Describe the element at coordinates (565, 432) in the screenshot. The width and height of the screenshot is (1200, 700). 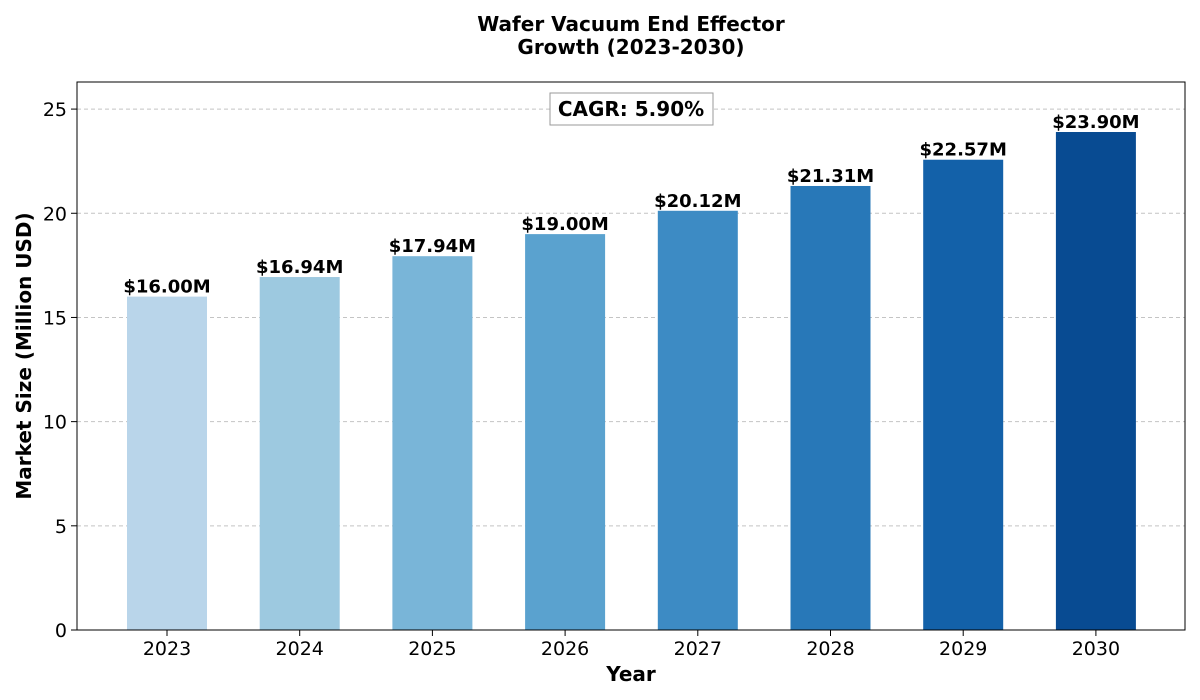
I see `bar-2026` at that location.